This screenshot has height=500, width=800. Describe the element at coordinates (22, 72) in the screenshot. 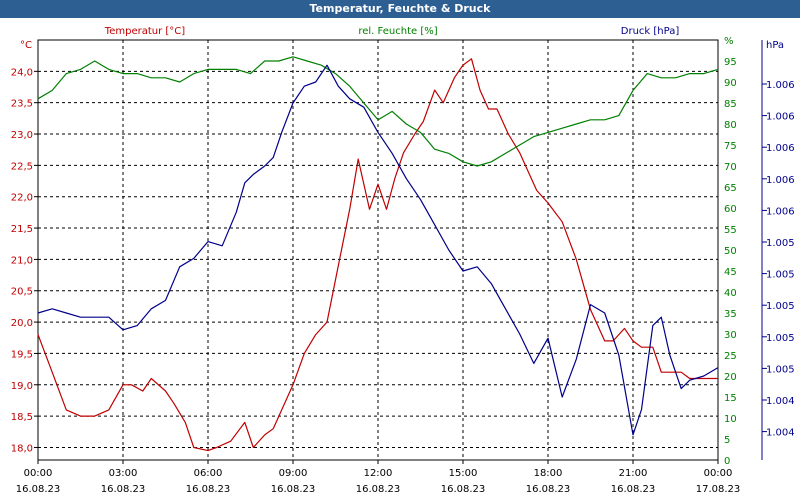

I see `temperature-tick-label: 24,0` at that location.